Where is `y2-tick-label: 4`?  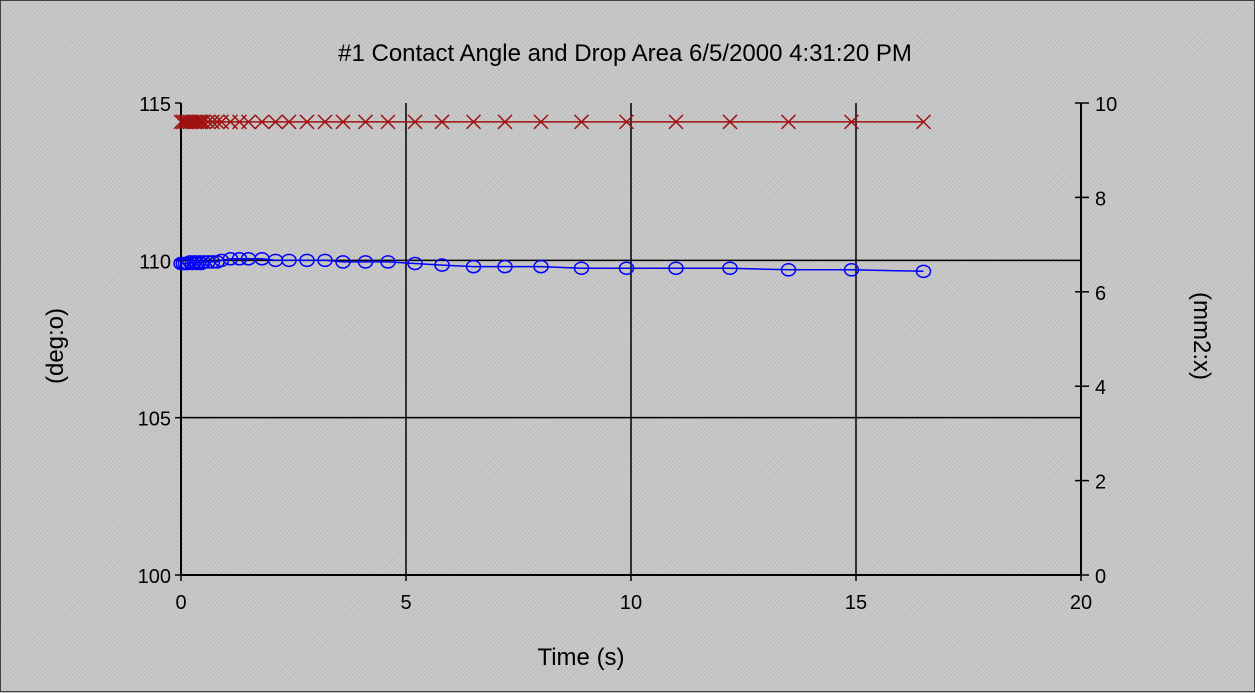 y2-tick-label: 4 is located at coordinates (1100, 388).